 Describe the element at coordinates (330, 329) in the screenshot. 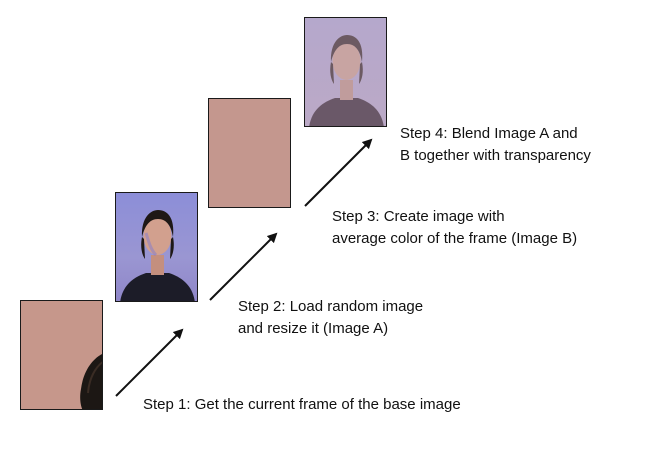

I see `step2-caption-line2: and resize it (Image A)` at that location.